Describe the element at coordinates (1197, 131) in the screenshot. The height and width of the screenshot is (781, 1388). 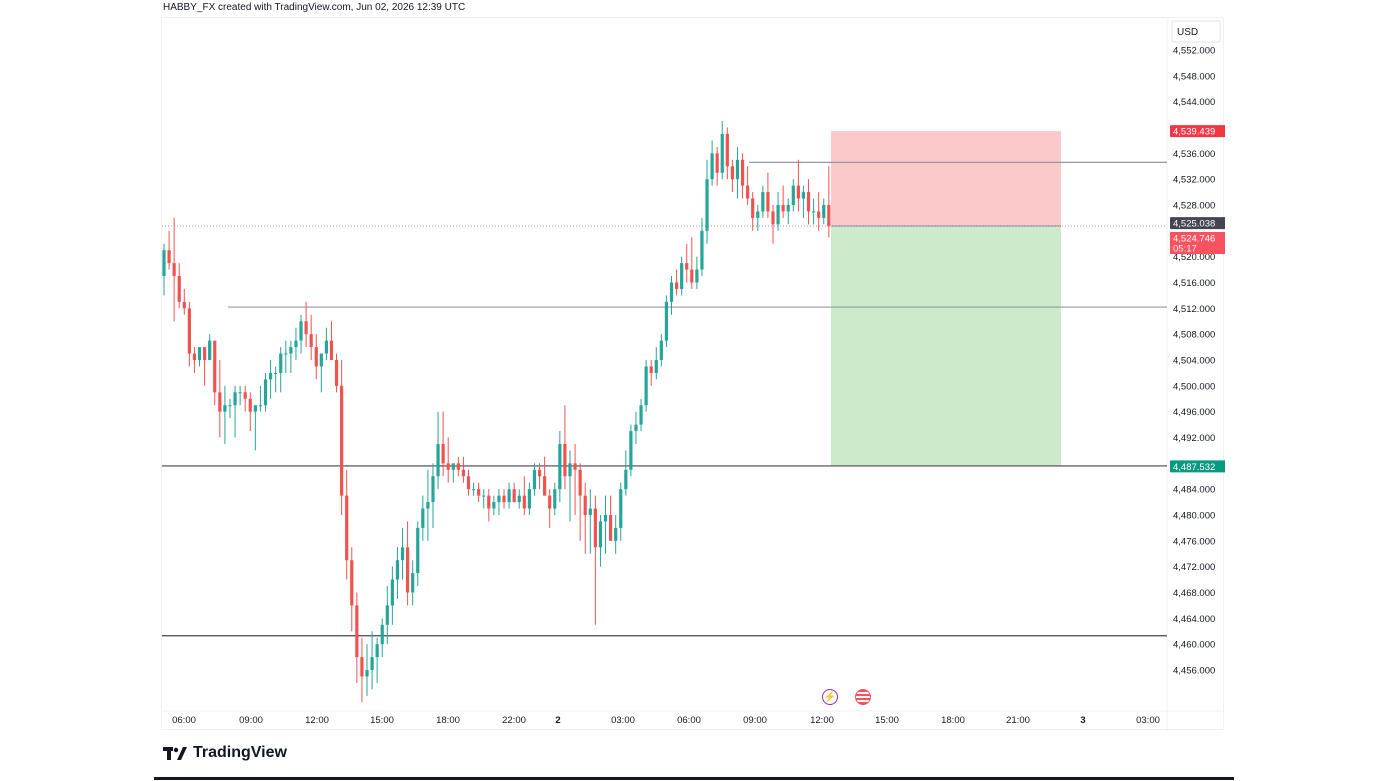
I see `stop-price-tag` at that location.